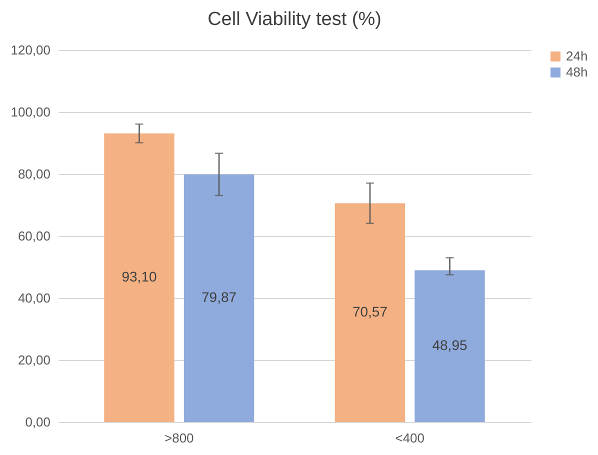 Image resolution: width=598 pixels, height=455 pixels. I want to click on data-label: 70,57, so click(370, 312).